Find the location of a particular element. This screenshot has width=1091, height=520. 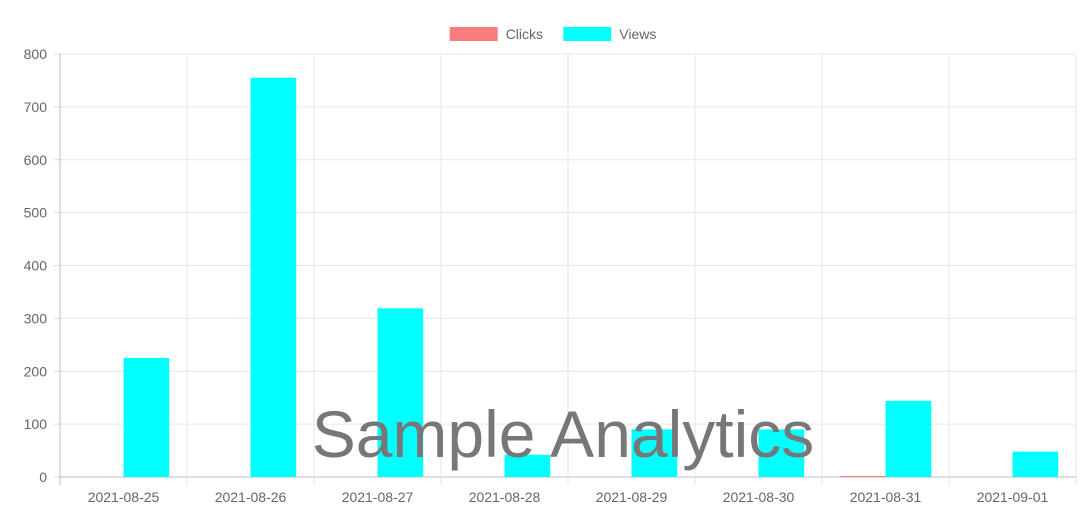

y-axis: 0 100 200 300 400 500 600 700 800 is located at coordinates (42, 265).